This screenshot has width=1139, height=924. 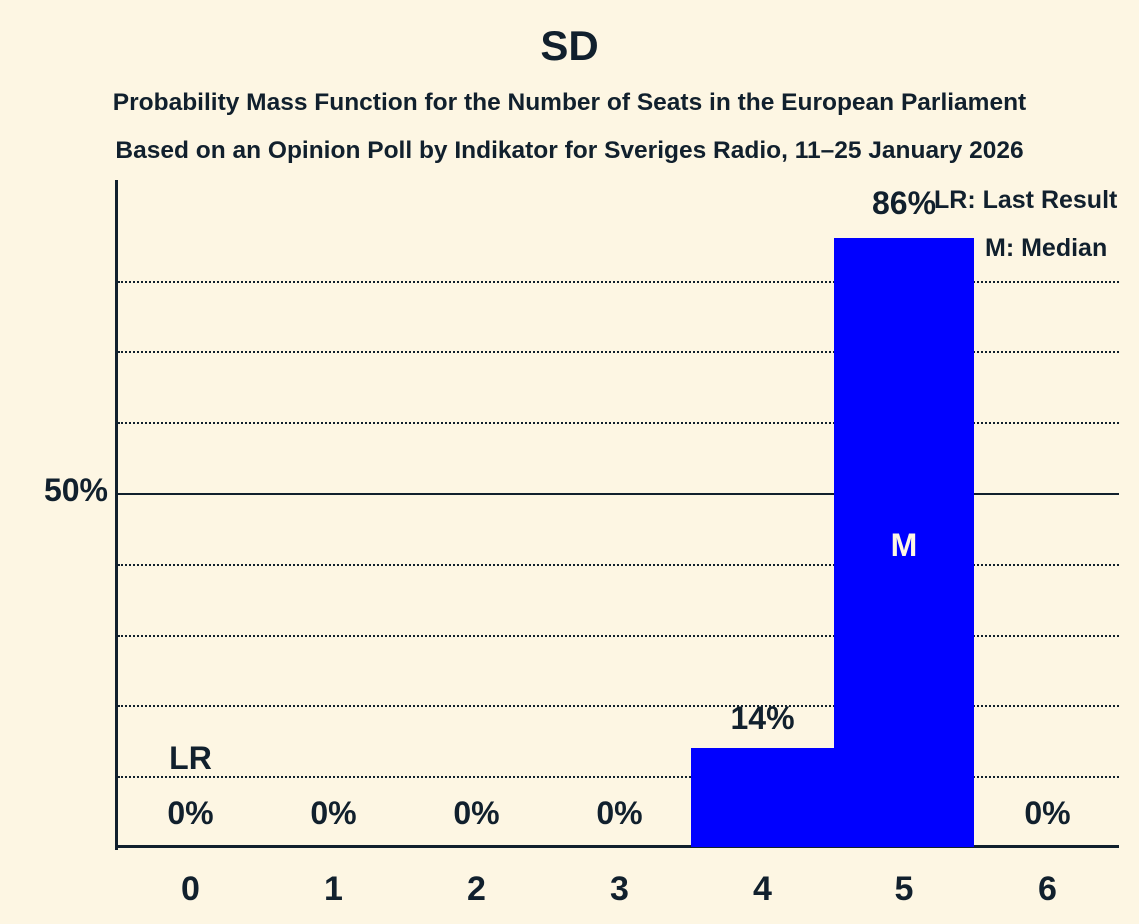 What do you see at coordinates (1047, 813) in the screenshot?
I see `value-label-seats-6: 0%` at bounding box center [1047, 813].